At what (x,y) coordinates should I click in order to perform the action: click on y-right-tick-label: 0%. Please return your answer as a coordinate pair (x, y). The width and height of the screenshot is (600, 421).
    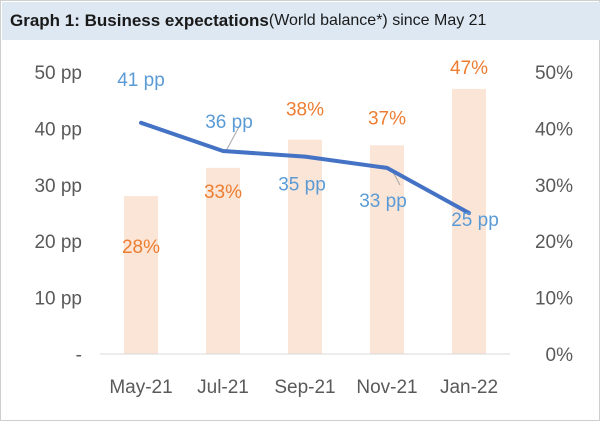
    Looking at the image, I should click on (560, 355).